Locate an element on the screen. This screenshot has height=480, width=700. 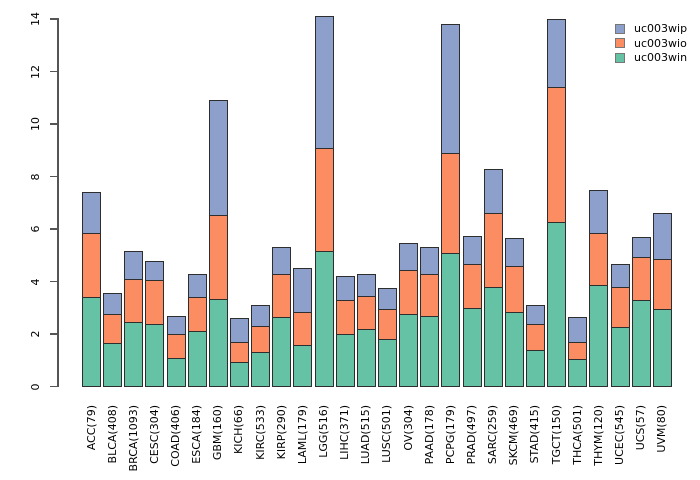
legend-item: uc003win is located at coordinates (651, 58).